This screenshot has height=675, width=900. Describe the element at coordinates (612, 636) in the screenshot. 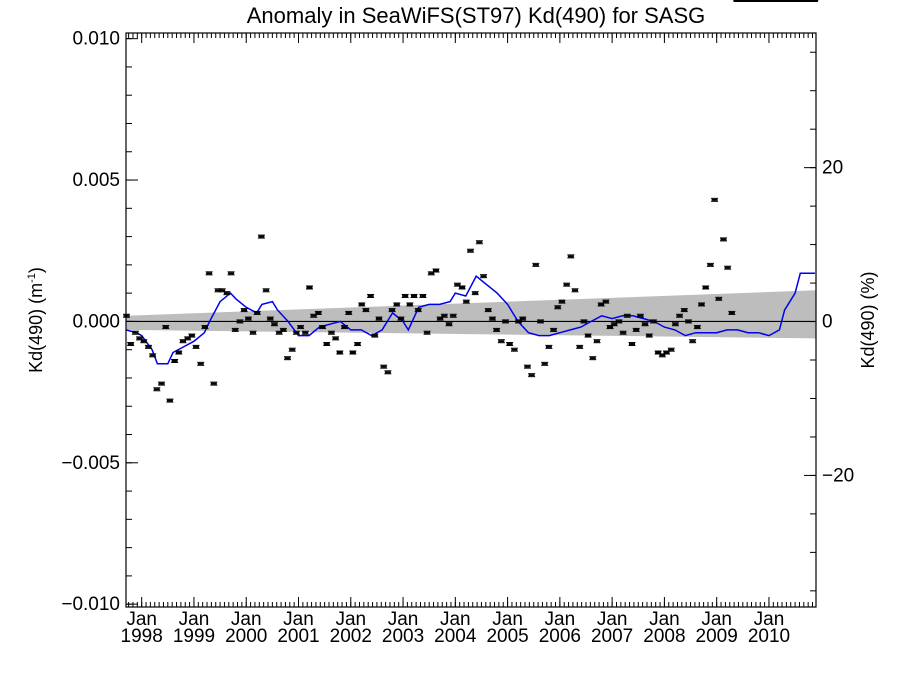

I see `x-tick-label-year: 2007` at that location.